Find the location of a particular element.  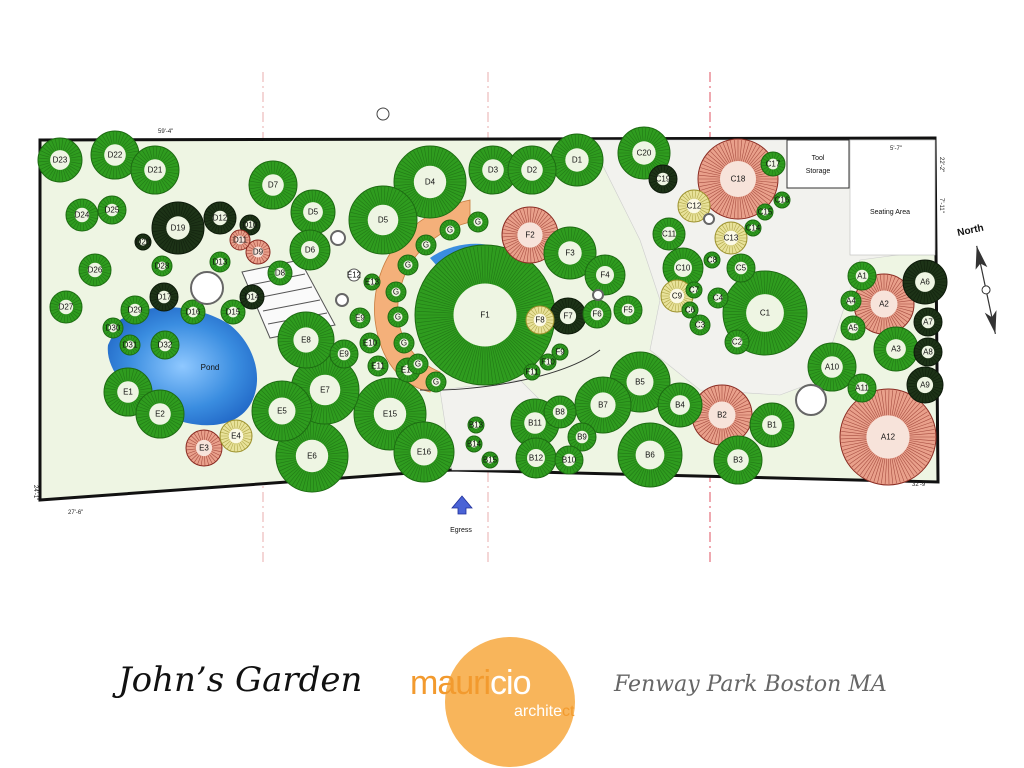

tree-label: C8 is located at coordinates (712, 260).